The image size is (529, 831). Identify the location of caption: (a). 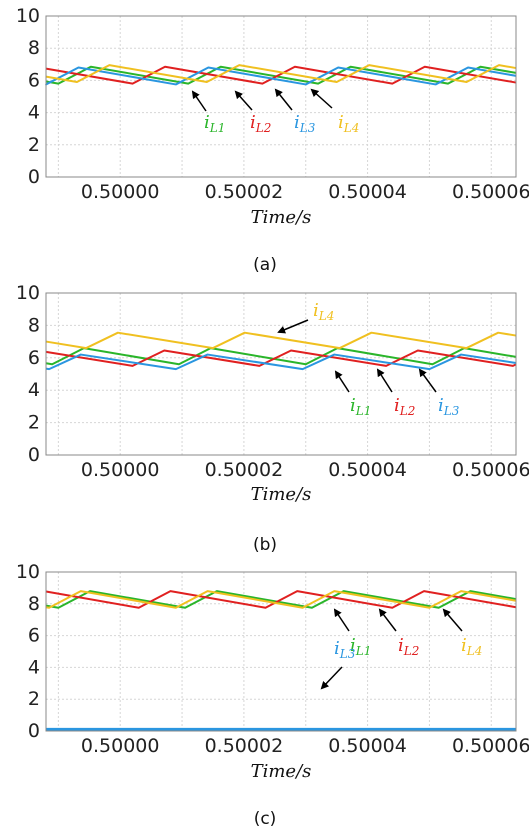
(265, 265).